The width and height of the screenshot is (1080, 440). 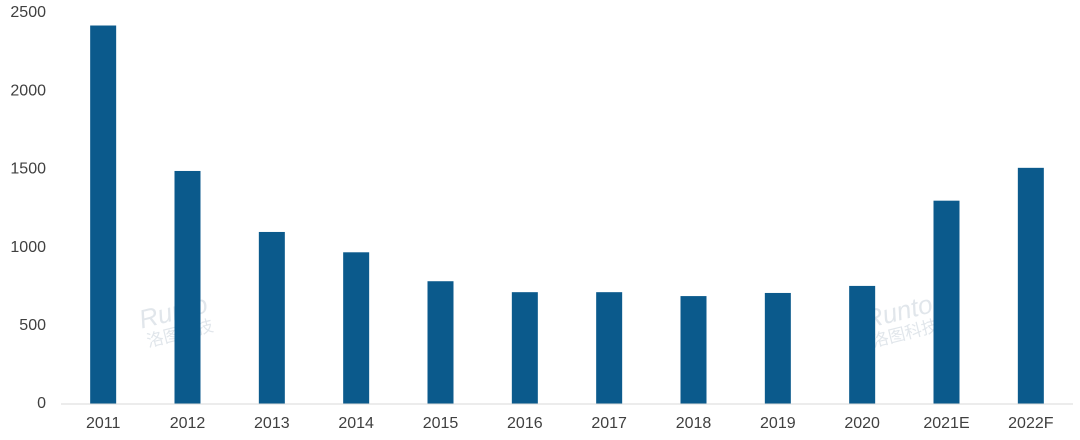 I want to click on y-tick-label: 0, so click(x=41, y=403).